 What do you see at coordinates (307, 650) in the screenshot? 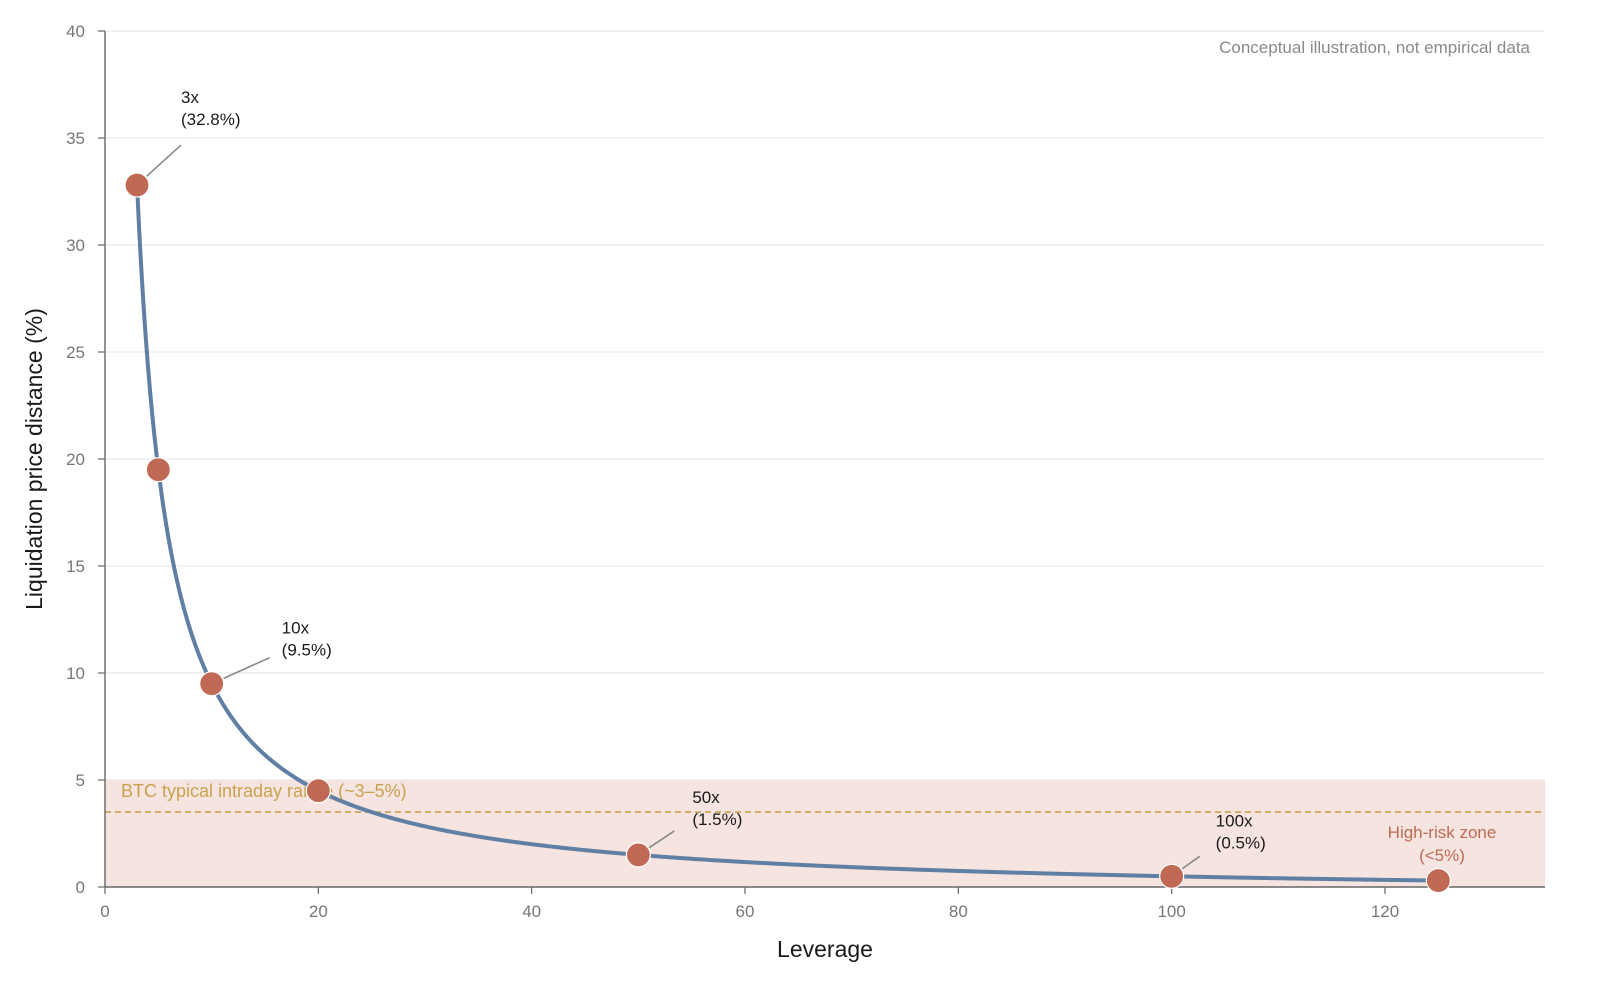
I see `annotation-distance: (9.5%)` at bounding box center [307, 650].